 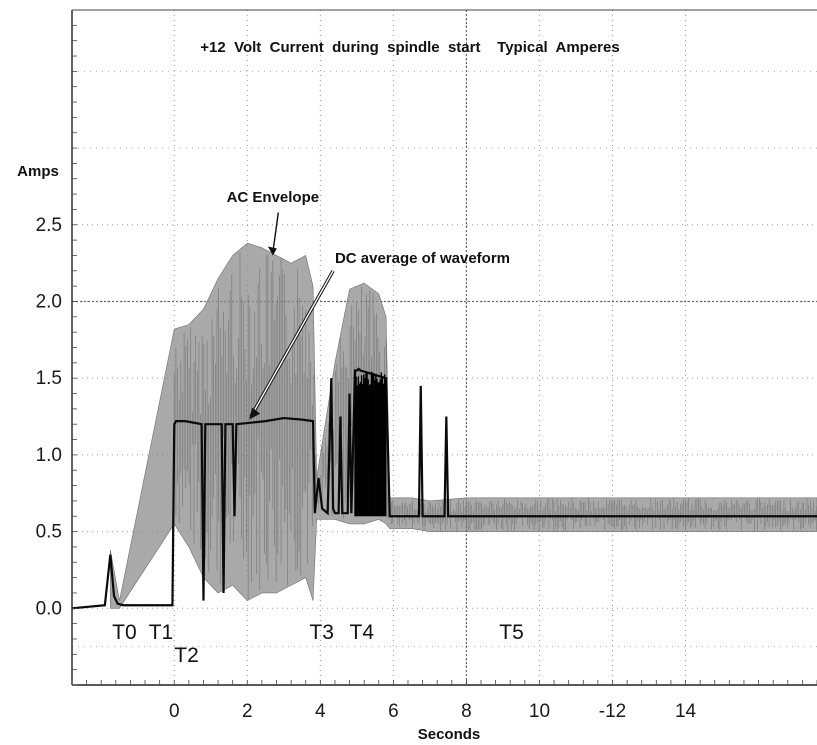 What do you see at coordinates (321, 632) in the screenshot?
I see `phase-label: T3` at bounding box center [321, 632].